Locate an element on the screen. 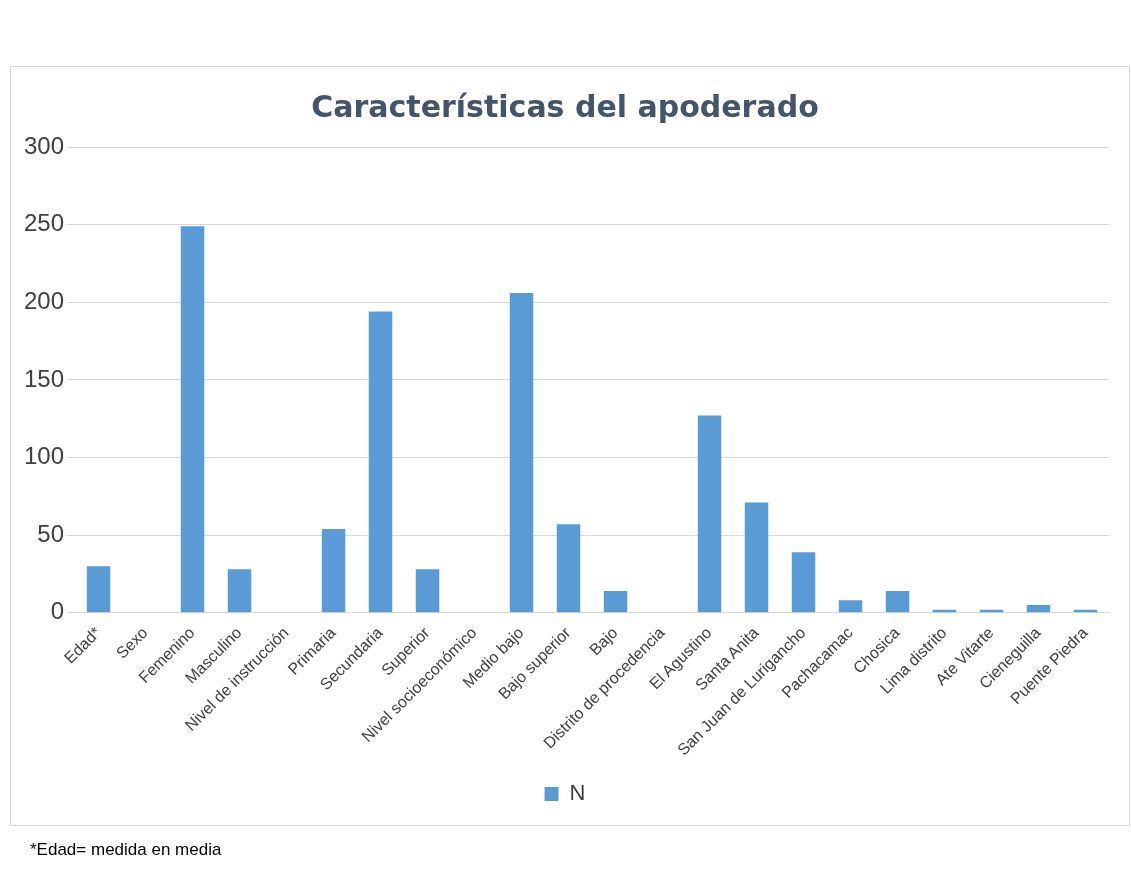 This screenshot has width=1131, height=874. y-tick-label: 200 is located at coordinates (44, 300).